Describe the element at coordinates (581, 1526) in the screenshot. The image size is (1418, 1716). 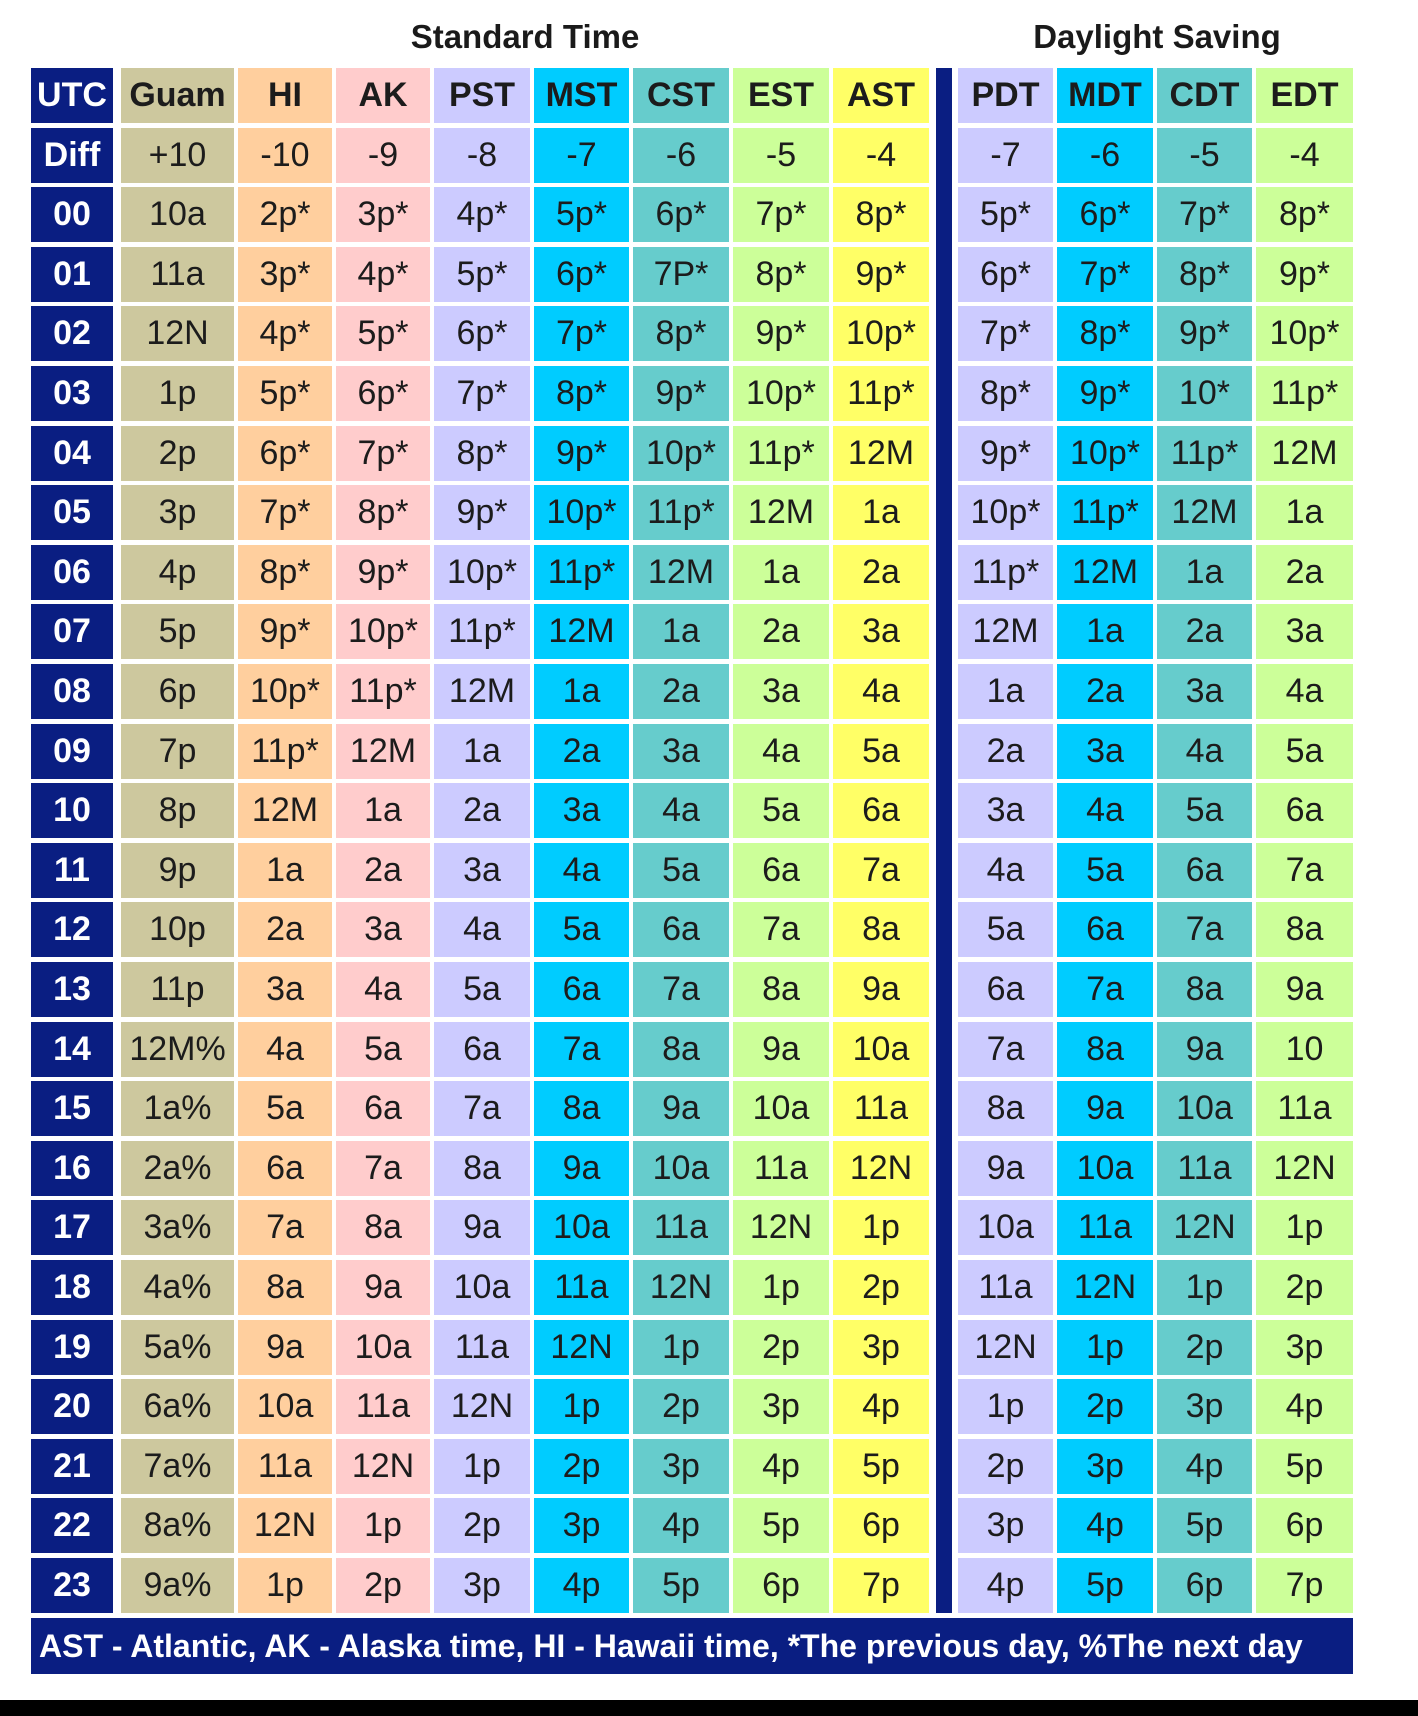
I see `time-cell-mst: 3p` at that location.